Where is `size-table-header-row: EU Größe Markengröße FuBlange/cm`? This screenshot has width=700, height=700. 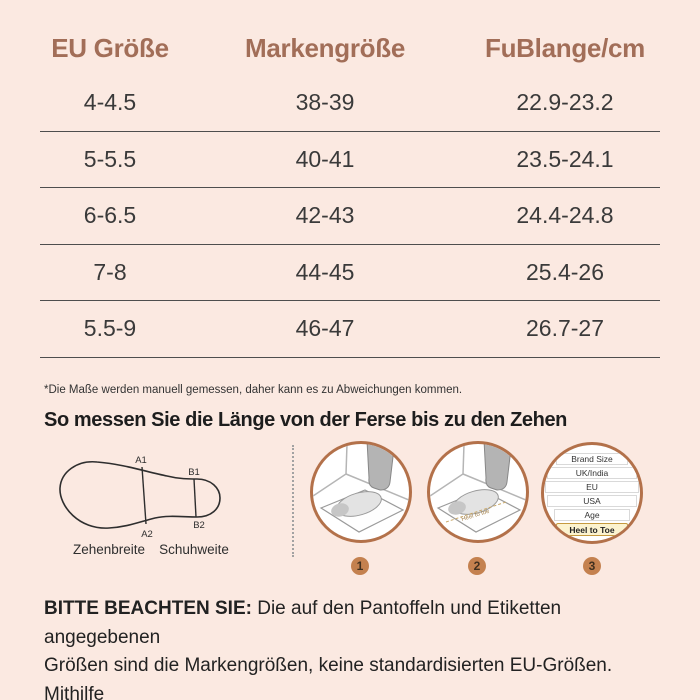
size-table-header-row: EU Größe Markengröße FuBlange/cm is located at coordinates (350, 48).